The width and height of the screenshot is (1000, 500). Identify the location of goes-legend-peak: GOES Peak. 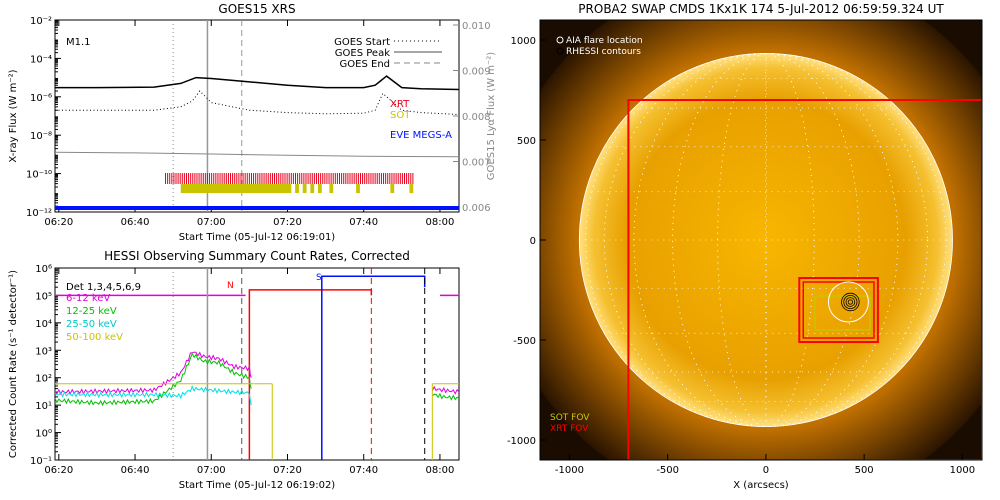
(362, 53).